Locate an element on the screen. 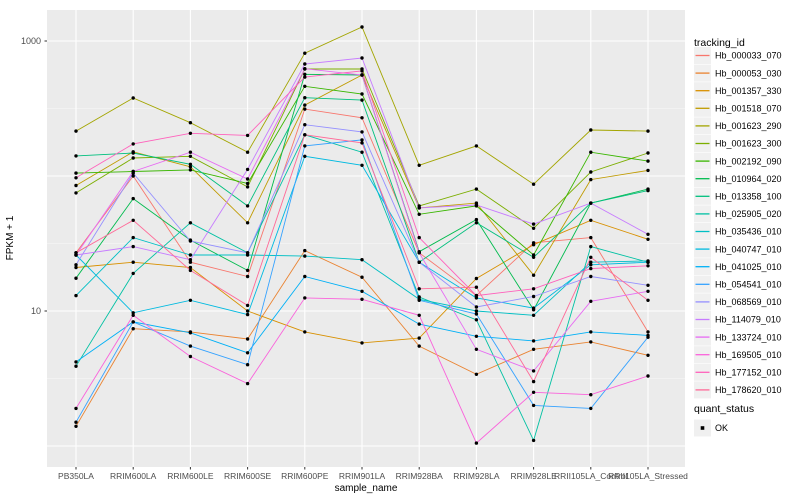  legend-label: Hb_178620_010 is located at coordinates (748, 390).